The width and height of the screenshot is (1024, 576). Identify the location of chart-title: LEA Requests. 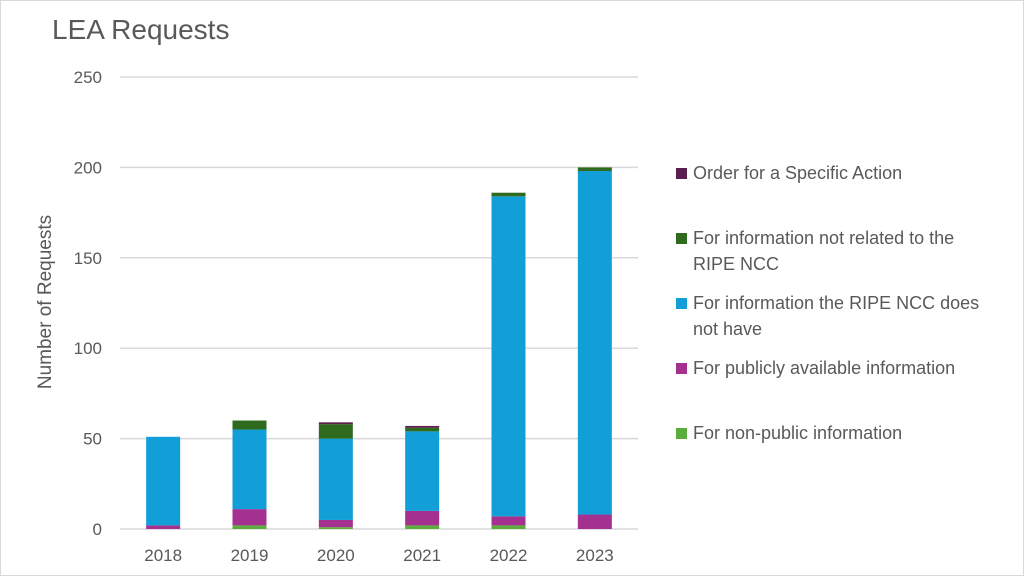
(141, 29).